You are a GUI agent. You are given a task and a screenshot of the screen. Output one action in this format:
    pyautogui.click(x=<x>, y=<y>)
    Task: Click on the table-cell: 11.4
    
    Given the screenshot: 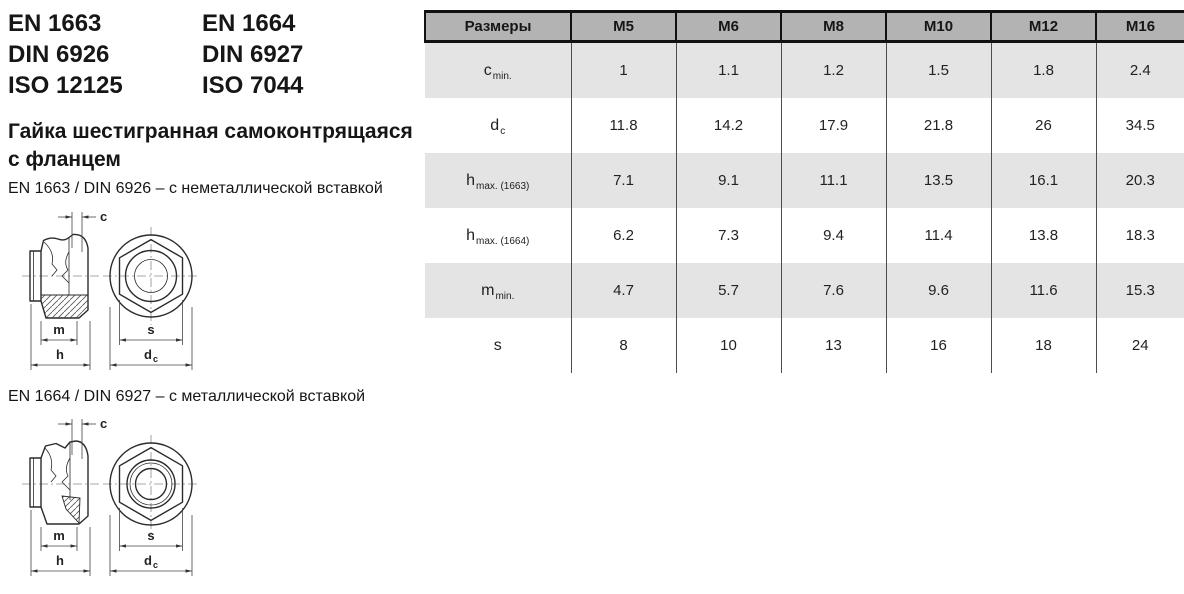 What is the action you would take?
    pyautogui.click(x=938, y=235)
    